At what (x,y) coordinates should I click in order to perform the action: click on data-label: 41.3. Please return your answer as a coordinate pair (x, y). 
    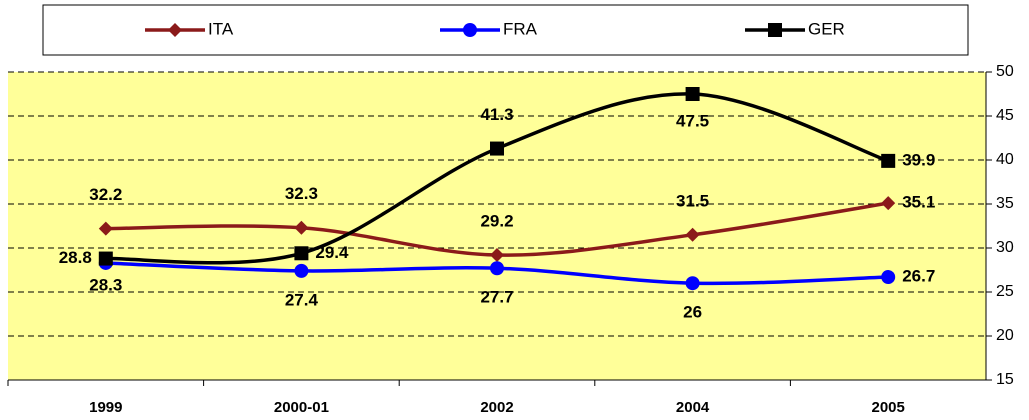
    Looking at the image, I should click on (496, 114).